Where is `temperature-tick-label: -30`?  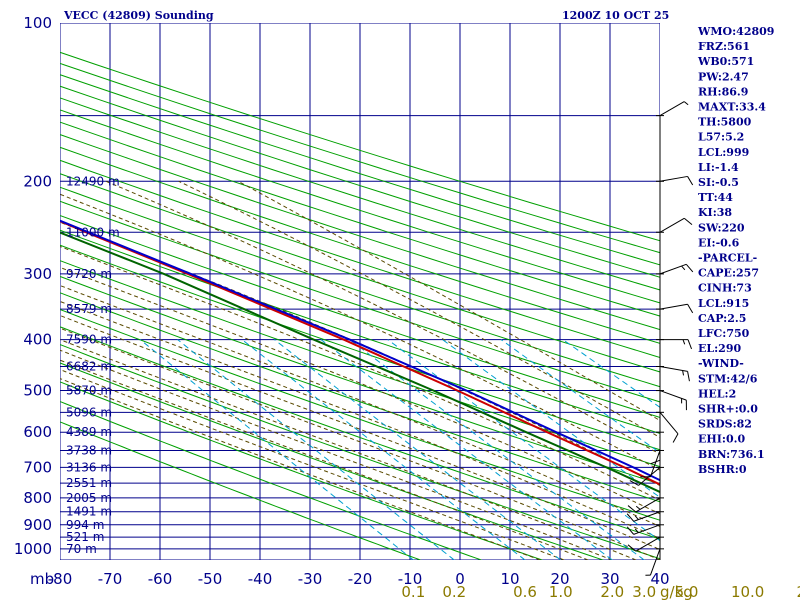
temperature-tick-label: -30 is located at coordinates (310, 579).